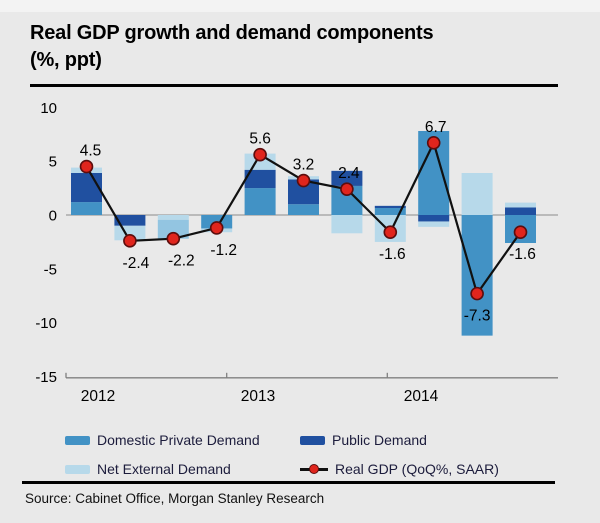  What do you see at coordinates (421, 396) in the screenshot?
I see `year-label: 2014` at bounding box center [421, 396].